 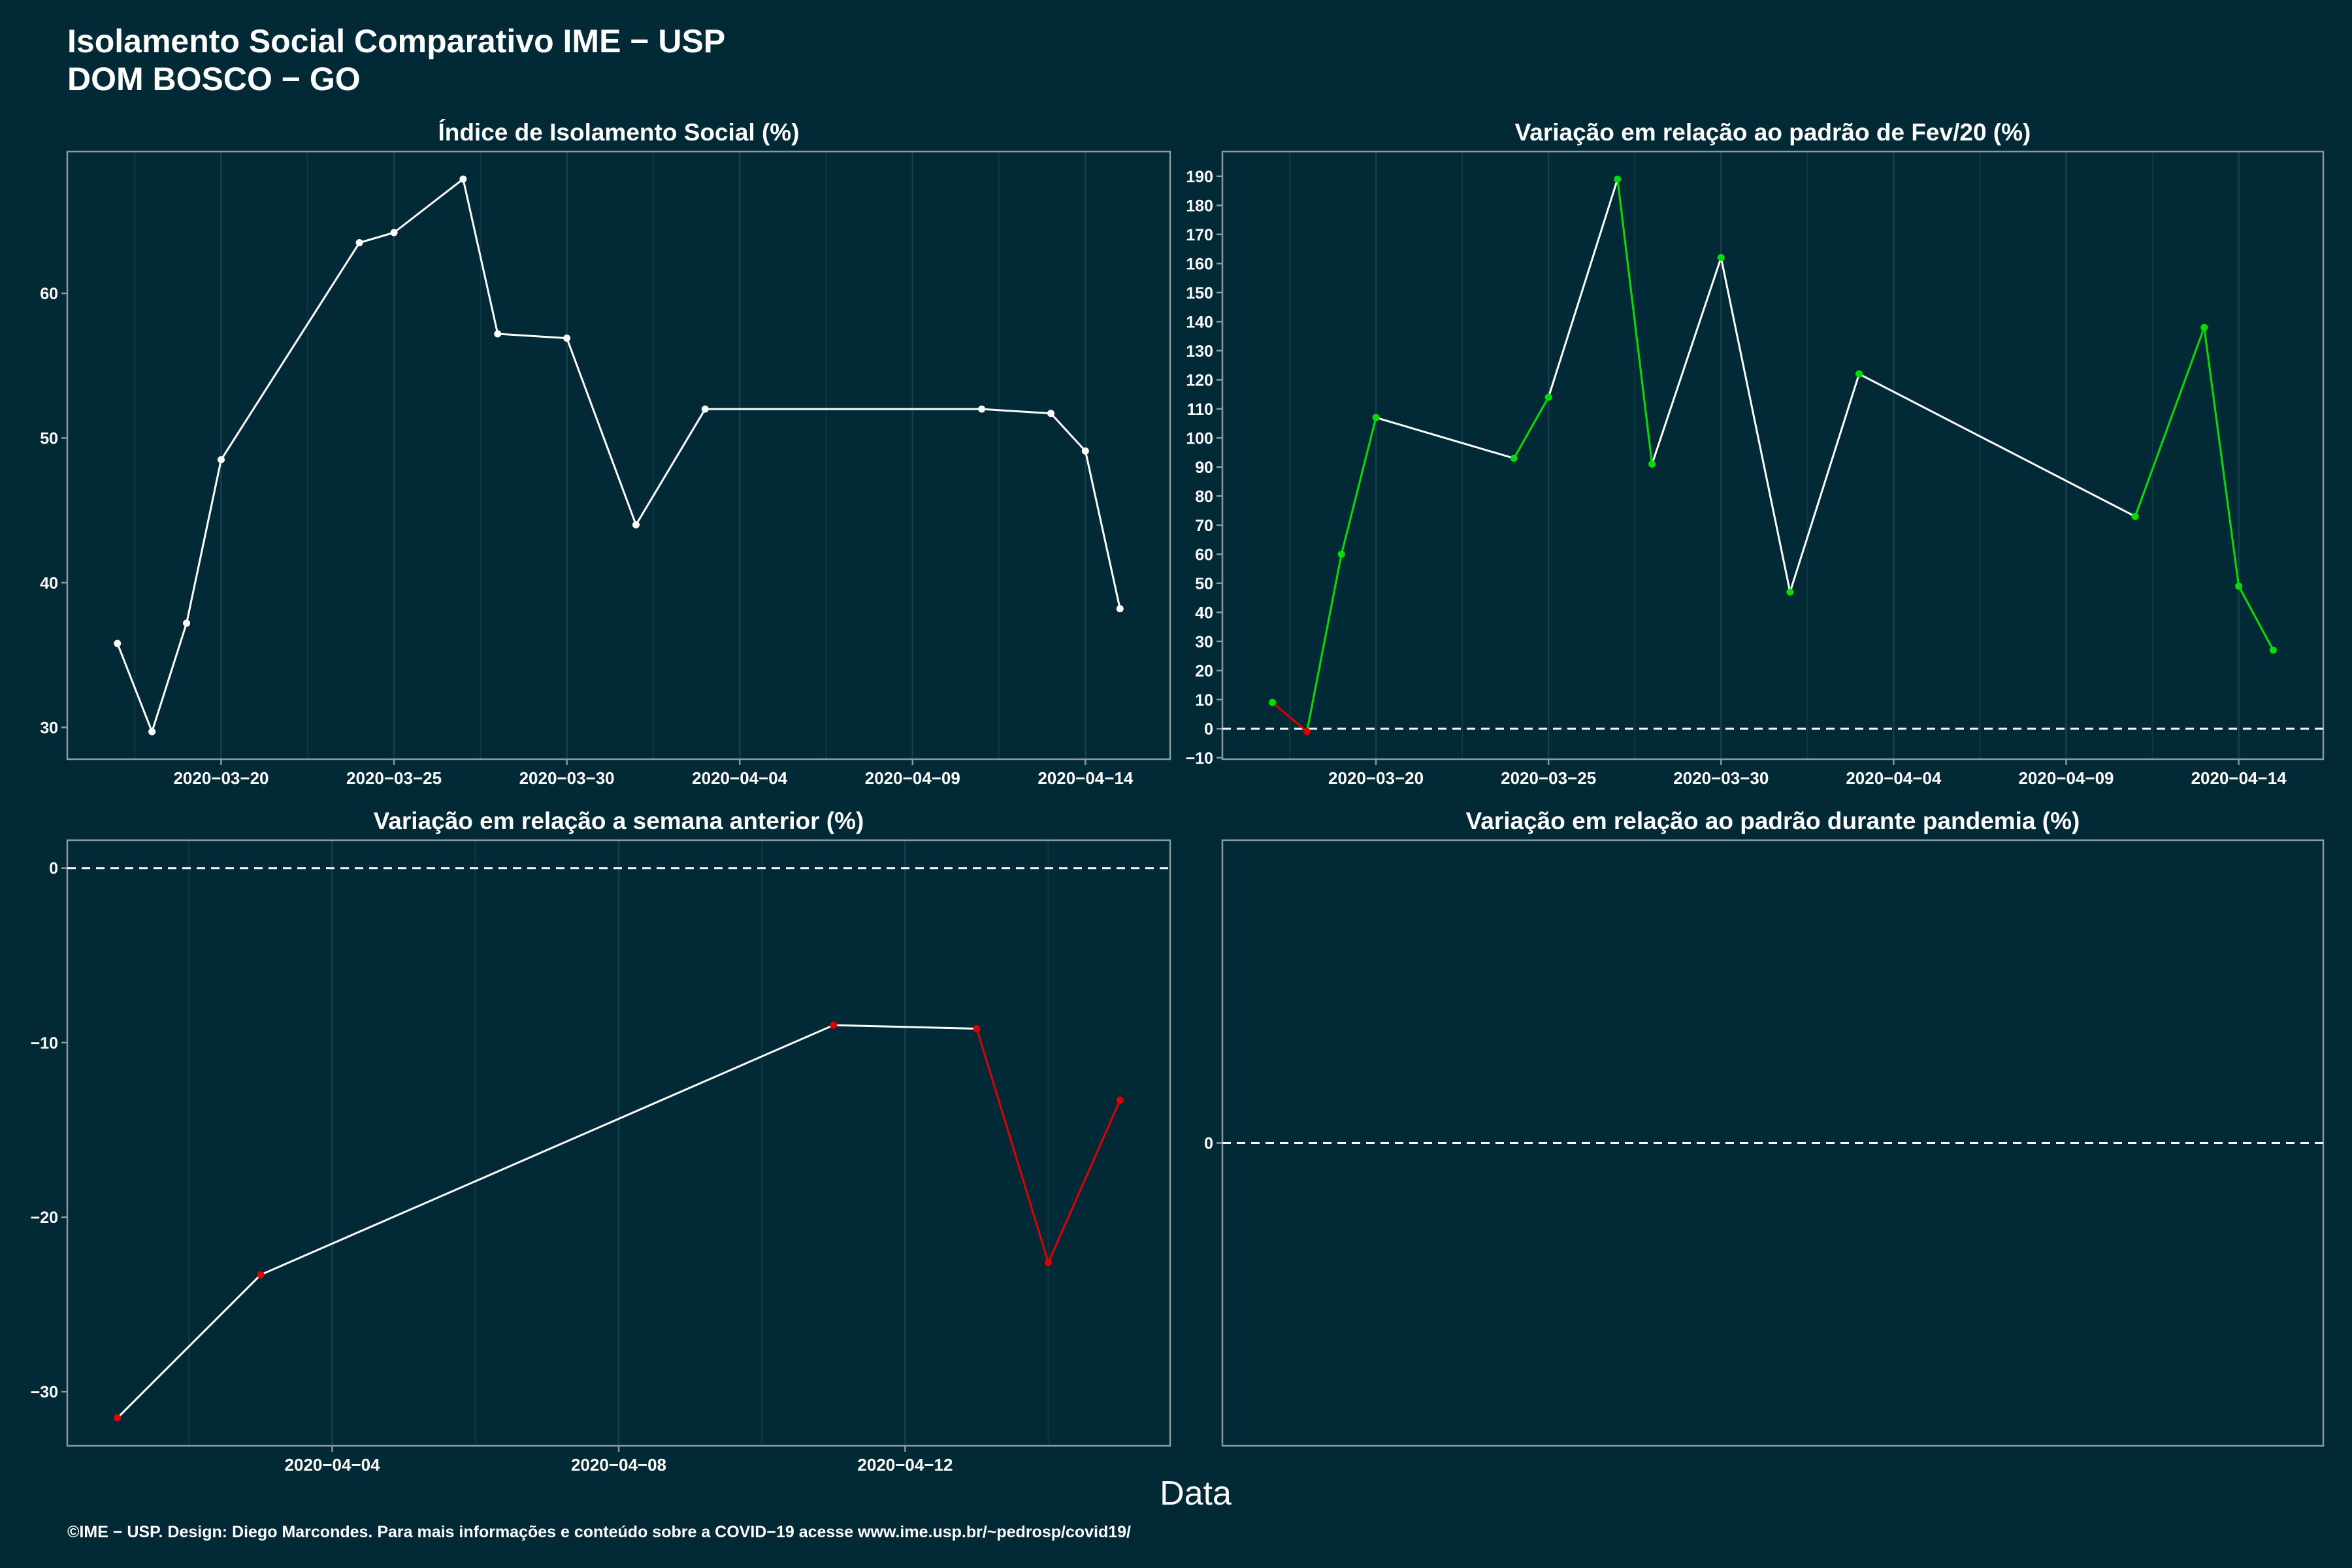 I want to click on y-tick-label: 170, so click(x=1199, y=235).